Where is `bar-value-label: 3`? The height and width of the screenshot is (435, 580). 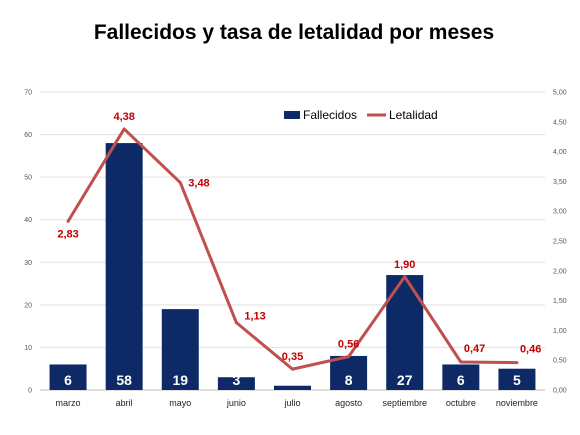 bar-value-label: 3 is located at coordinates (236, 380).